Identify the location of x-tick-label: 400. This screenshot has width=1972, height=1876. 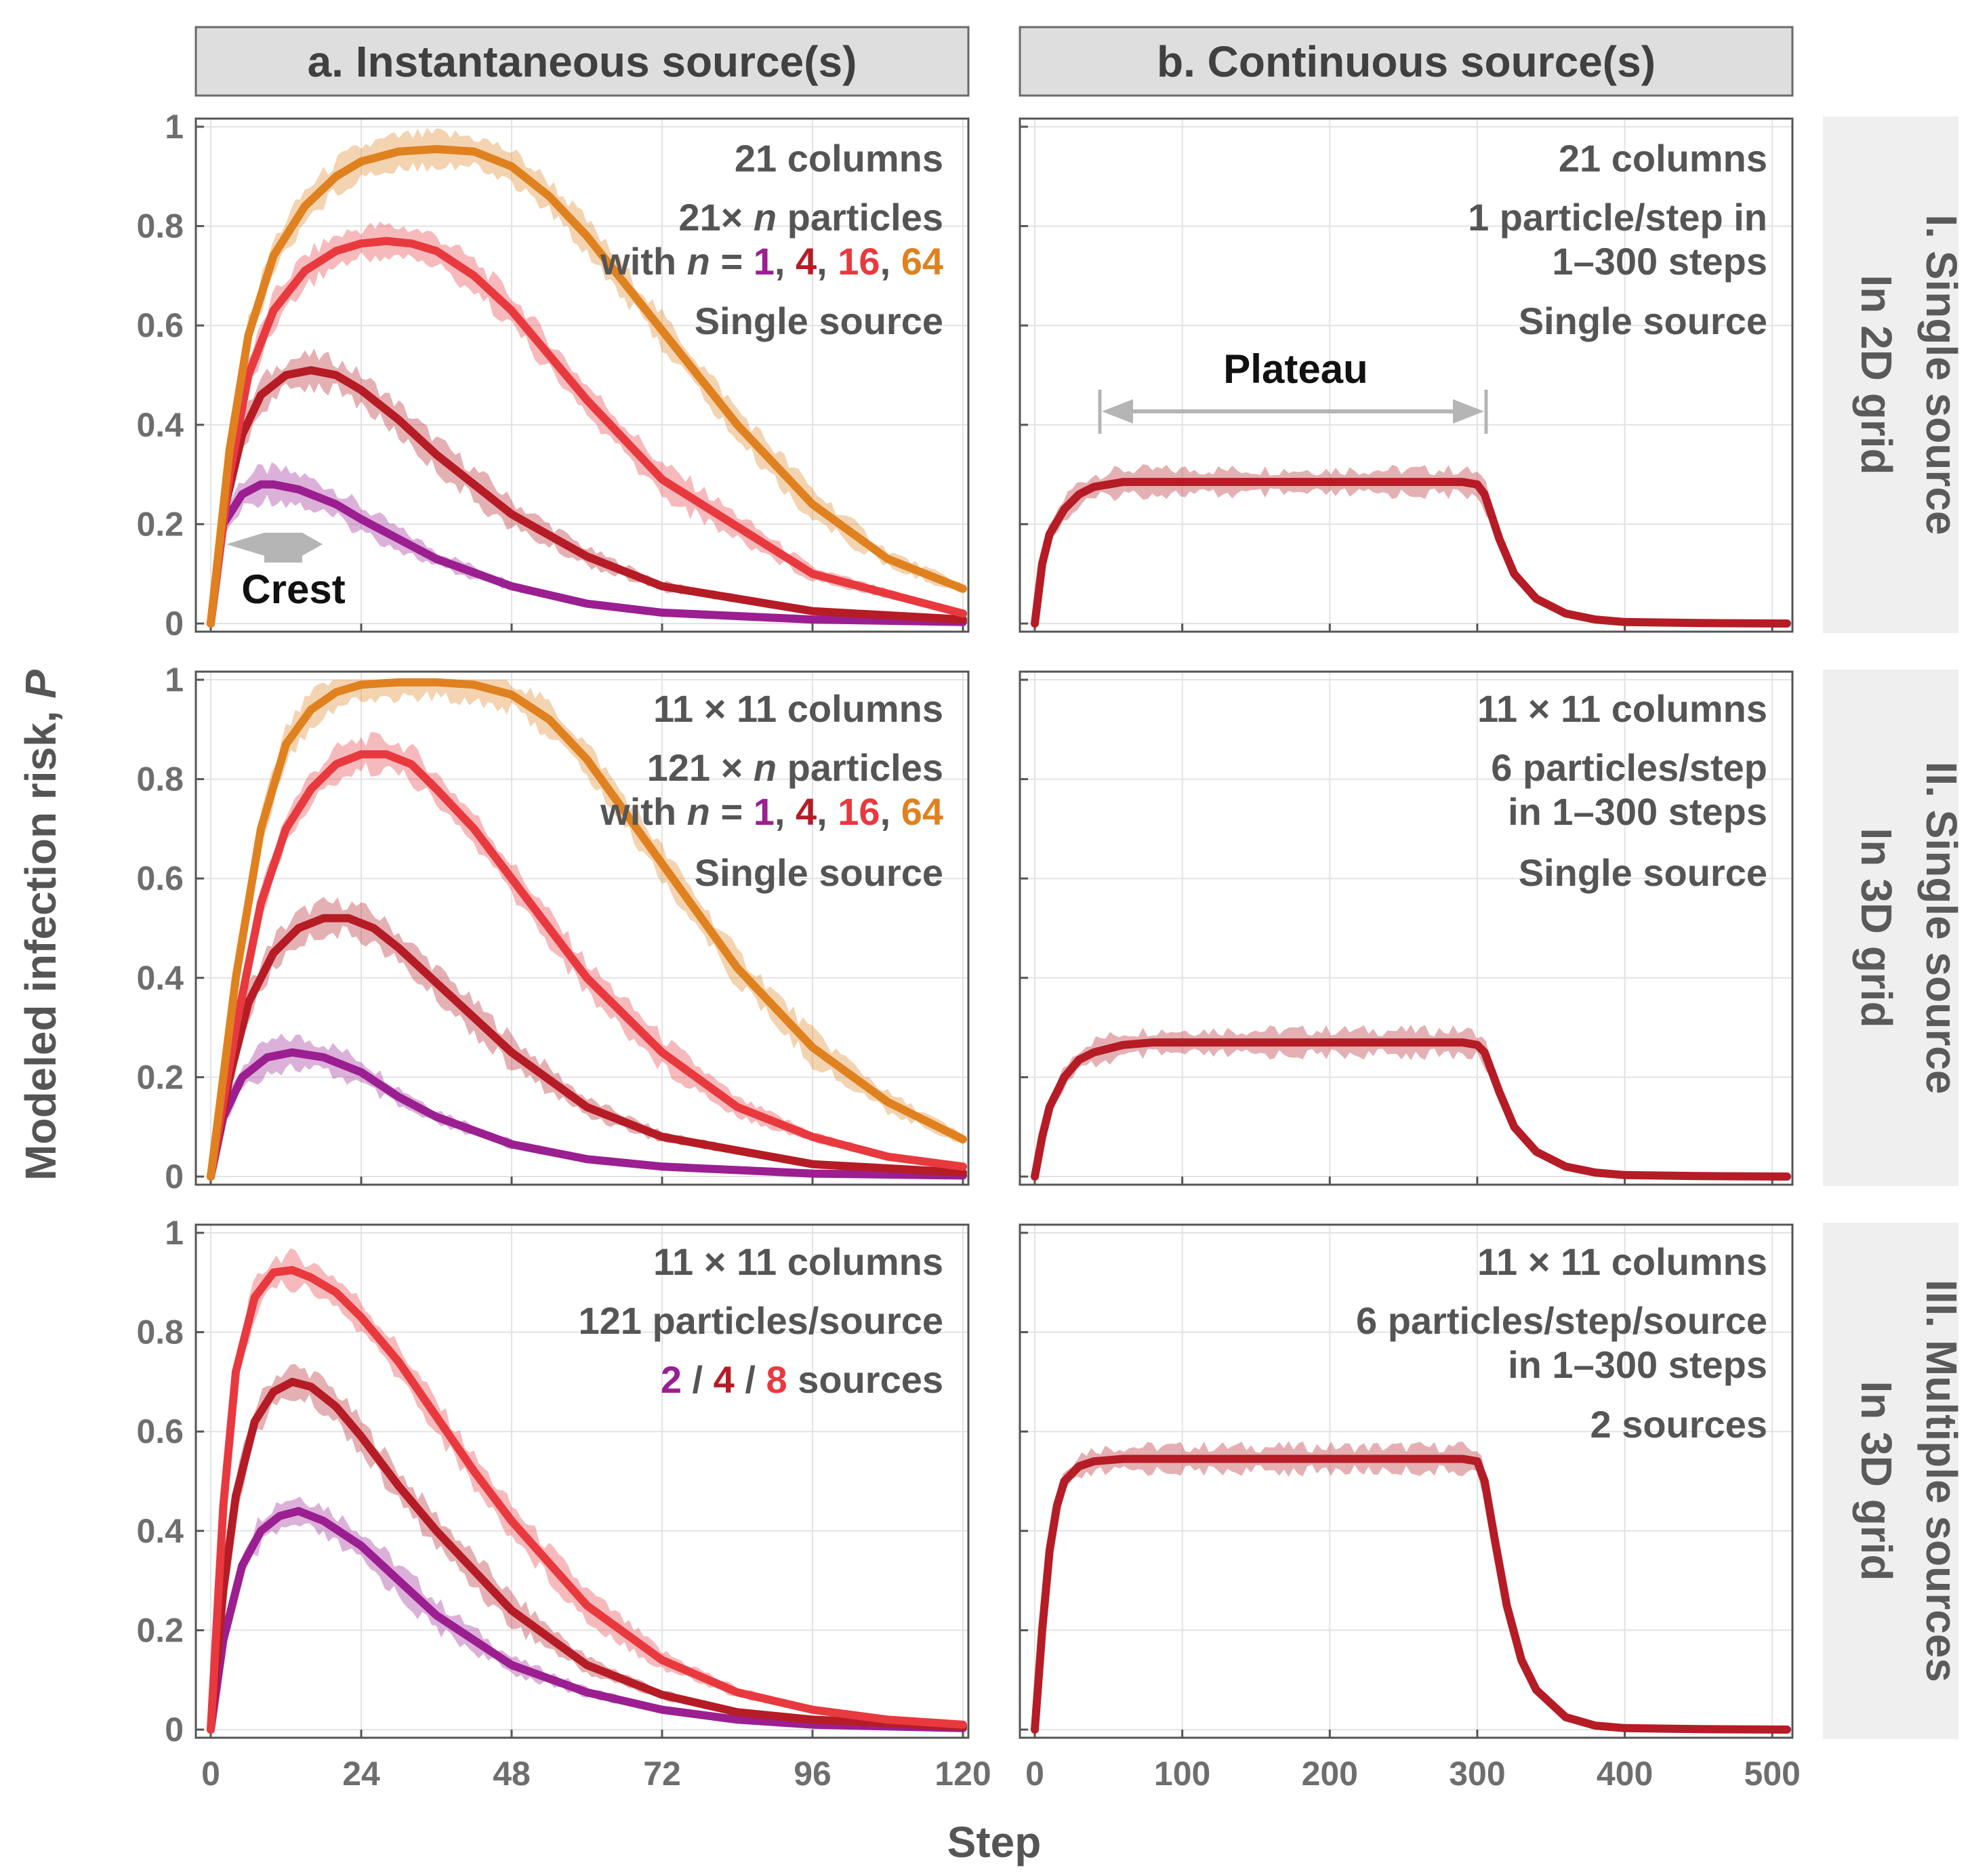
(1625, 1774).